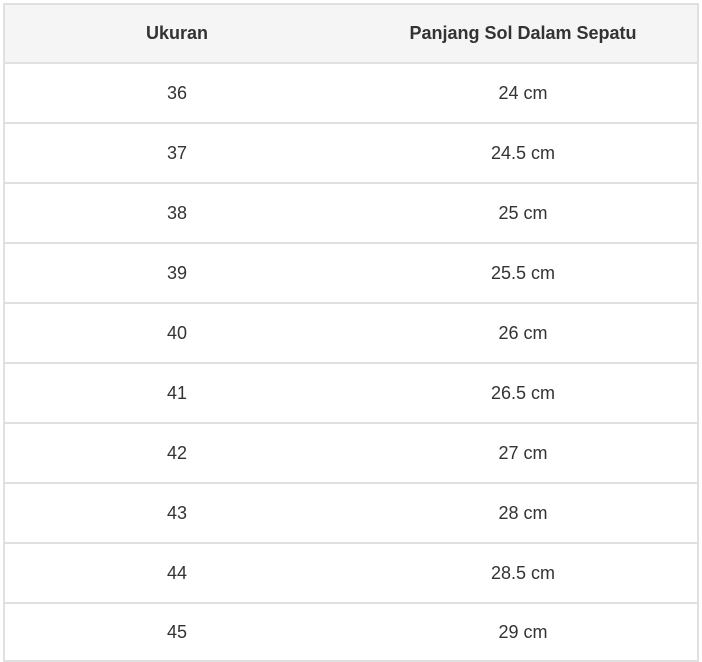 This screenshot has height=662, width=702. What do you see at coordinates (176, 453) in the screenshot?
I see `size-cell: 42` at bounding box center [176, 453].